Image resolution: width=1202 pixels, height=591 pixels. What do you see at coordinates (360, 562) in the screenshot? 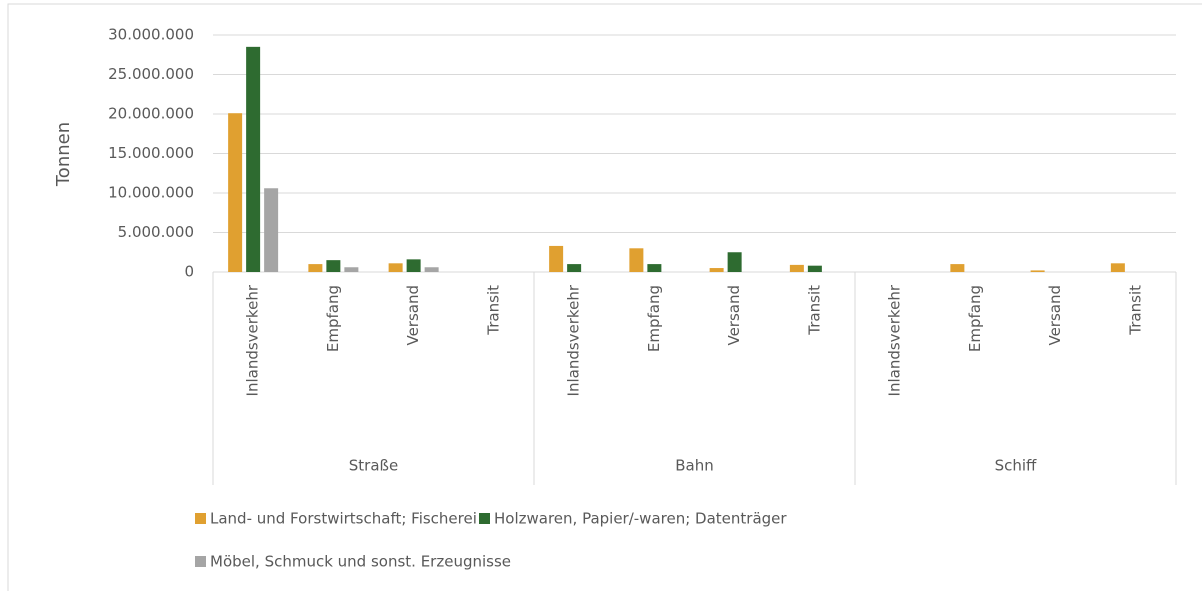
I see `legend-label: Möbel, Schmuck und sonst. Erzeugnisse` at bounding box center [360, 562].